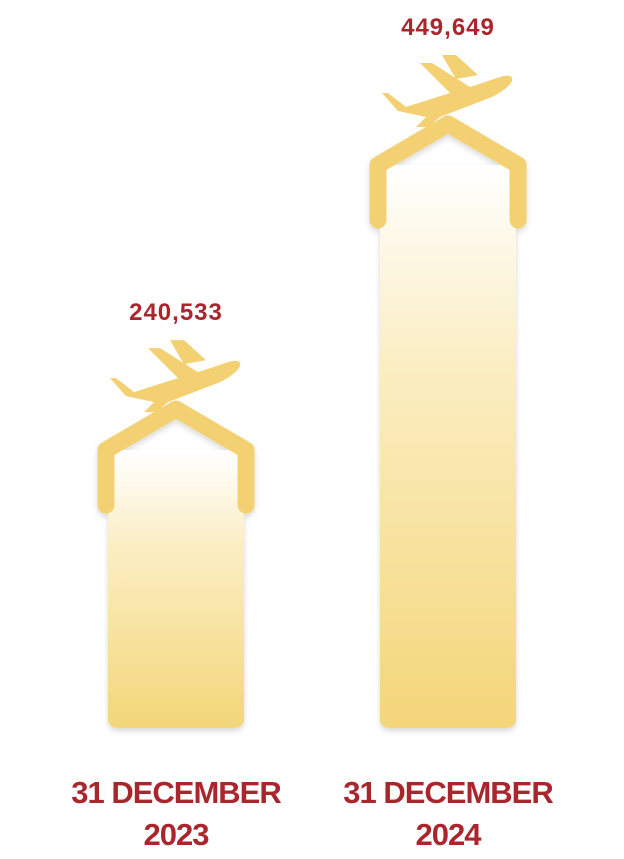 The height and width of the screenshot is (859, 624). What do you see at coordinates (448, 27) in the screenshot?
I see `value-label: 449,649` at bounding box center [448, 27].